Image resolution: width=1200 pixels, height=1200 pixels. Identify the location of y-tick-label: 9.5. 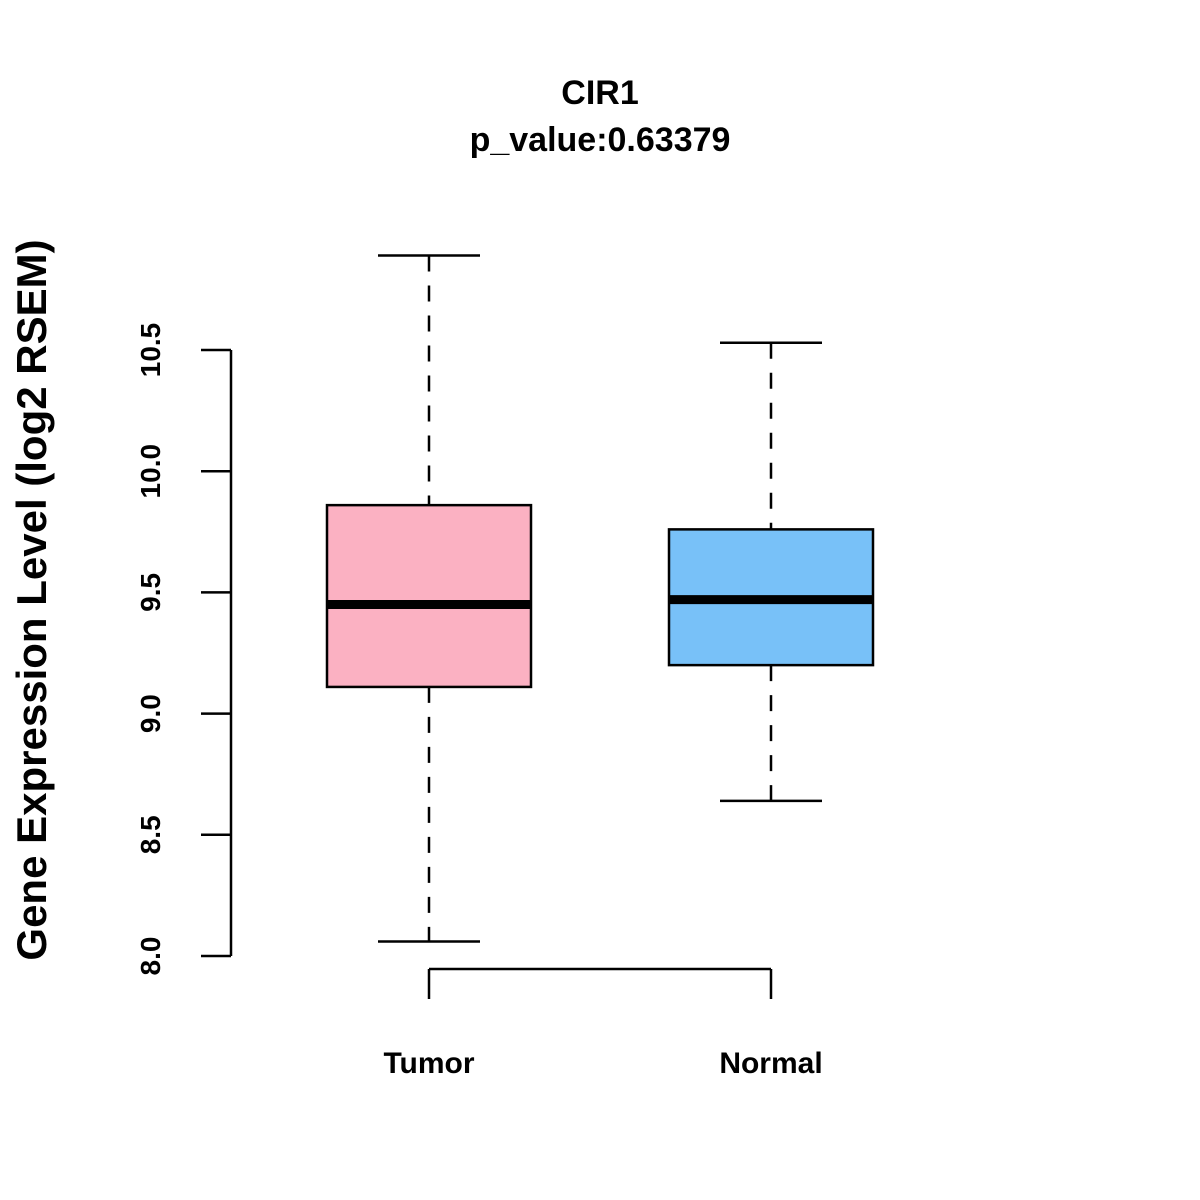
(150, 592).